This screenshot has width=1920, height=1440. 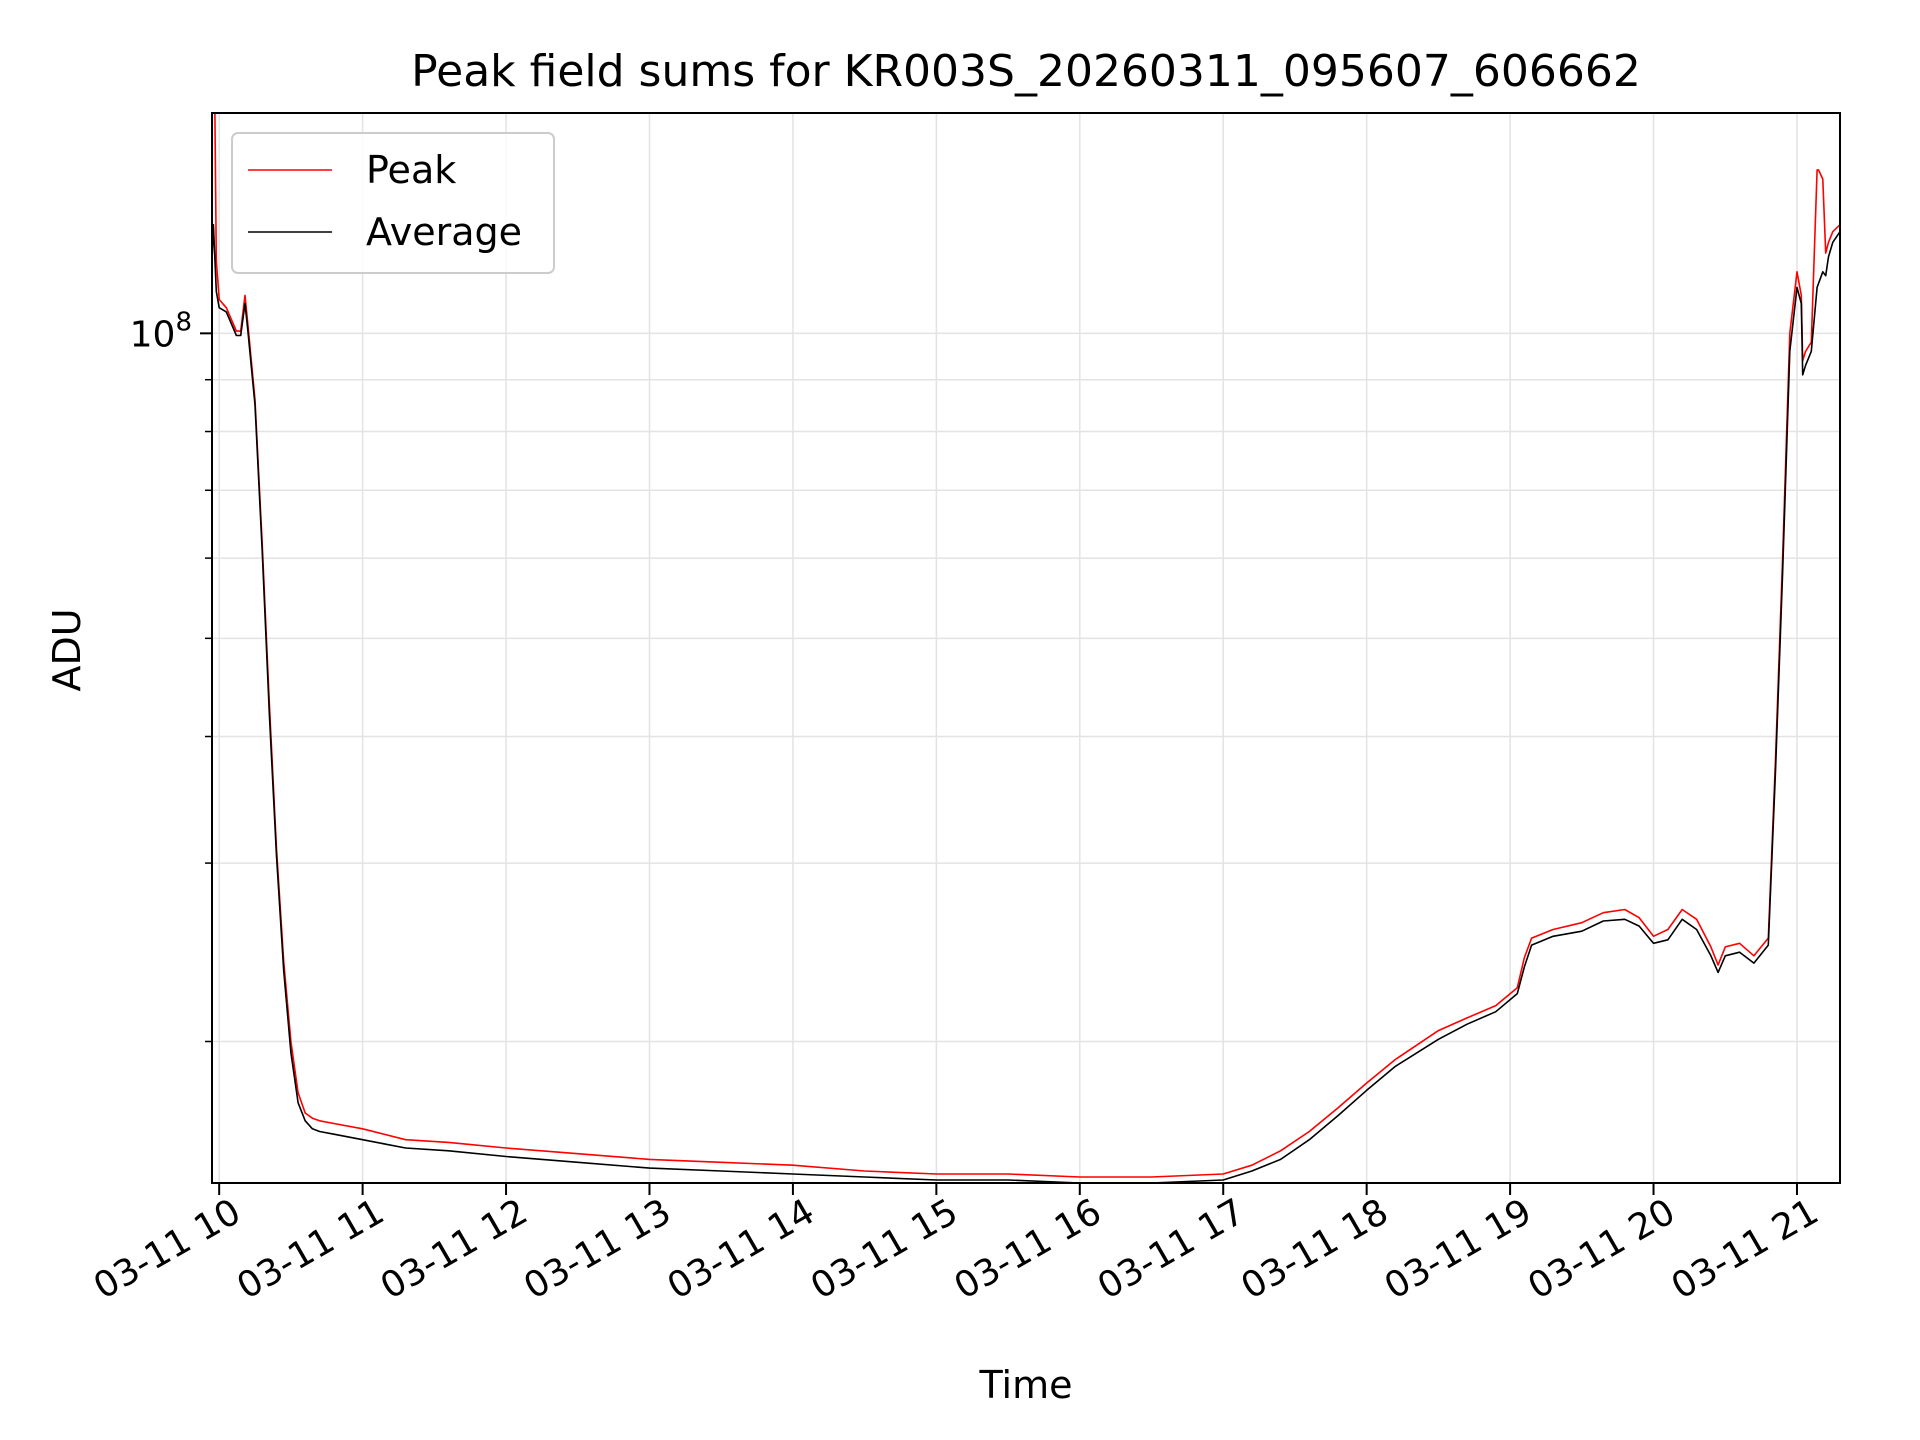 I want to click on legend-label-average: Average, so click(x=444, y=232).